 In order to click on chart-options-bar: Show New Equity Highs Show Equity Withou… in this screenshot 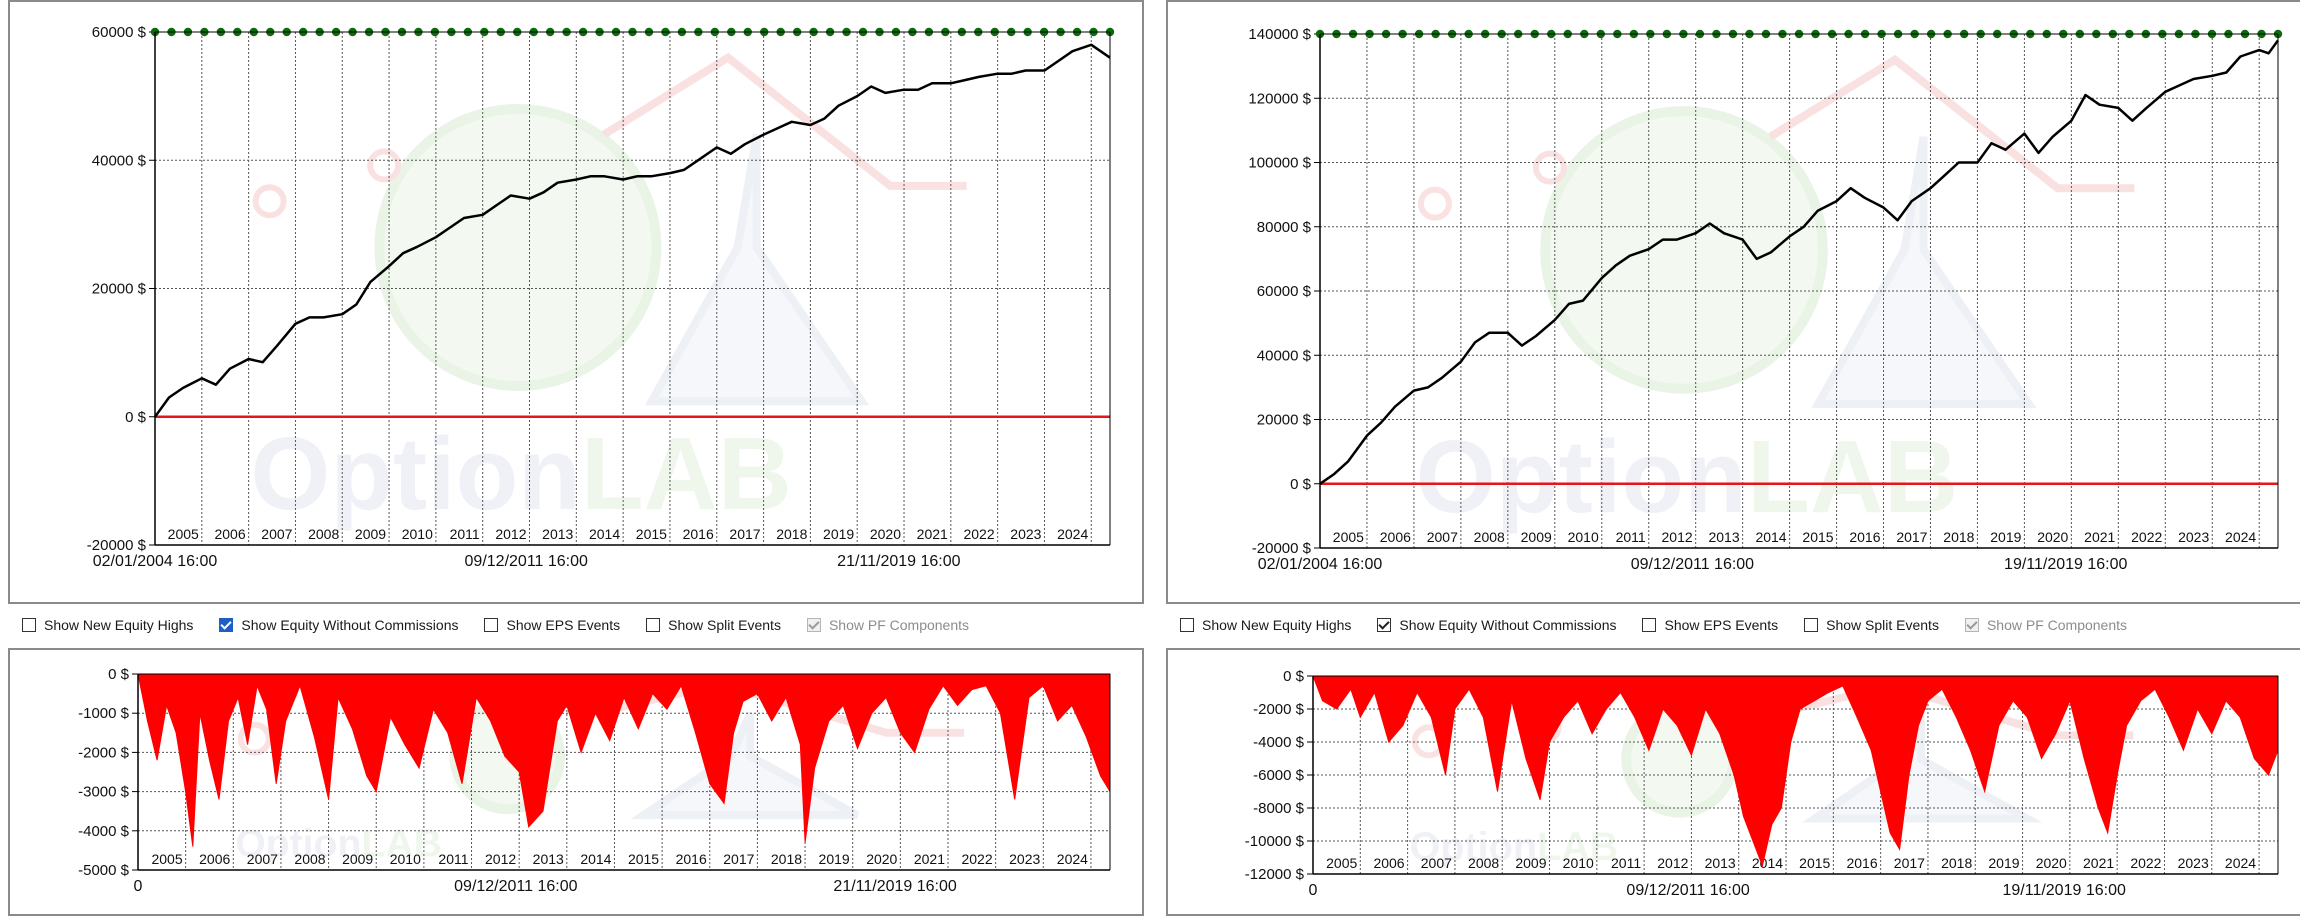, I will do `click(576, 625)`.